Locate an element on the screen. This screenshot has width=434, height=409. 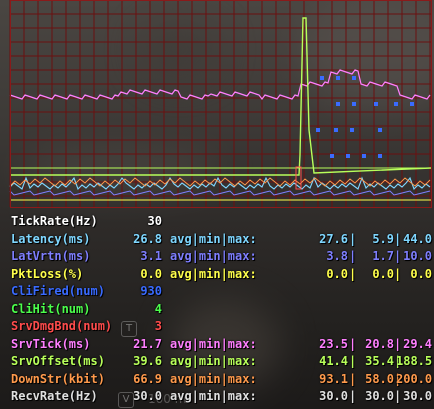
stat-min: 5.9 is located at coordinates (383, 238).